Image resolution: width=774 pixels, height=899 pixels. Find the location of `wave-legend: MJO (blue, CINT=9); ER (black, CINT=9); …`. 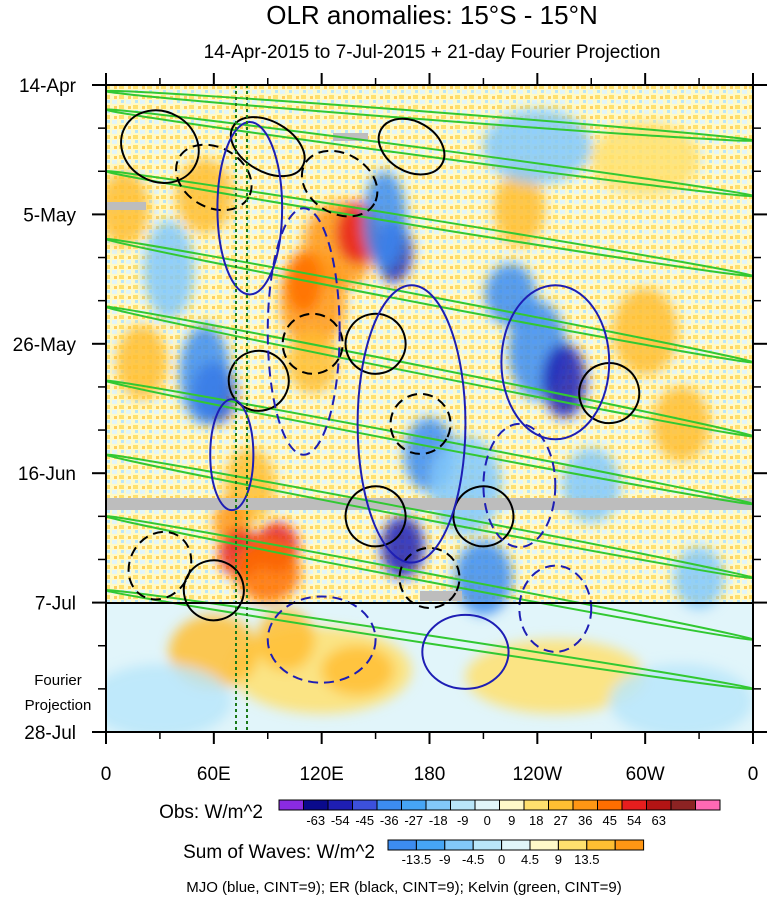

wave-legend: MJO (blue, CINT=9); ER (black, CINT=9); … is located at coordinates (404, 887).